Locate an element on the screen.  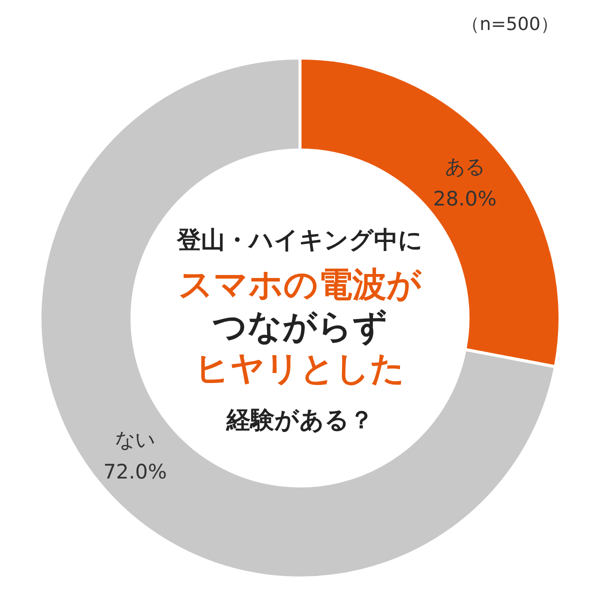
text: つながらず is located at coordinates (300, 327).